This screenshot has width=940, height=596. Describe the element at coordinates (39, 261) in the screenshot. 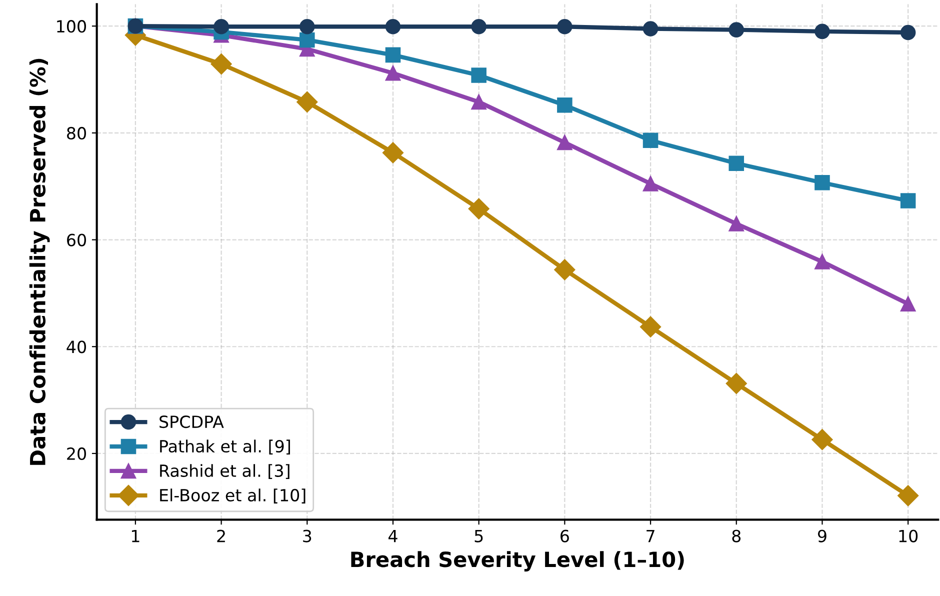

I see `y-axis-title: Data Confidentiality Preserved (%)` at that location.